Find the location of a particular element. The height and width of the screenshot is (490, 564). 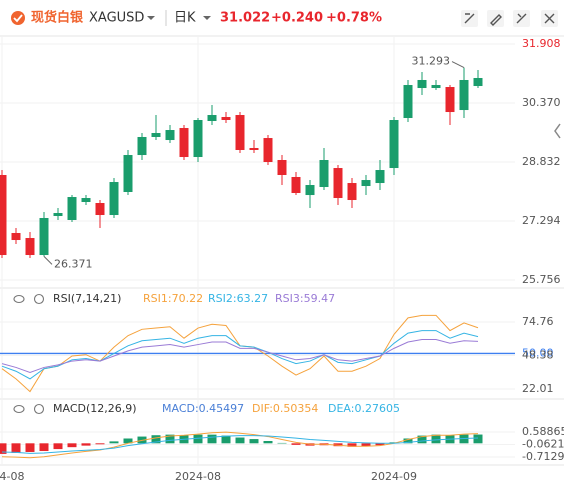

y-tick-label: 0.58865 is located at coordinates (543, 431).